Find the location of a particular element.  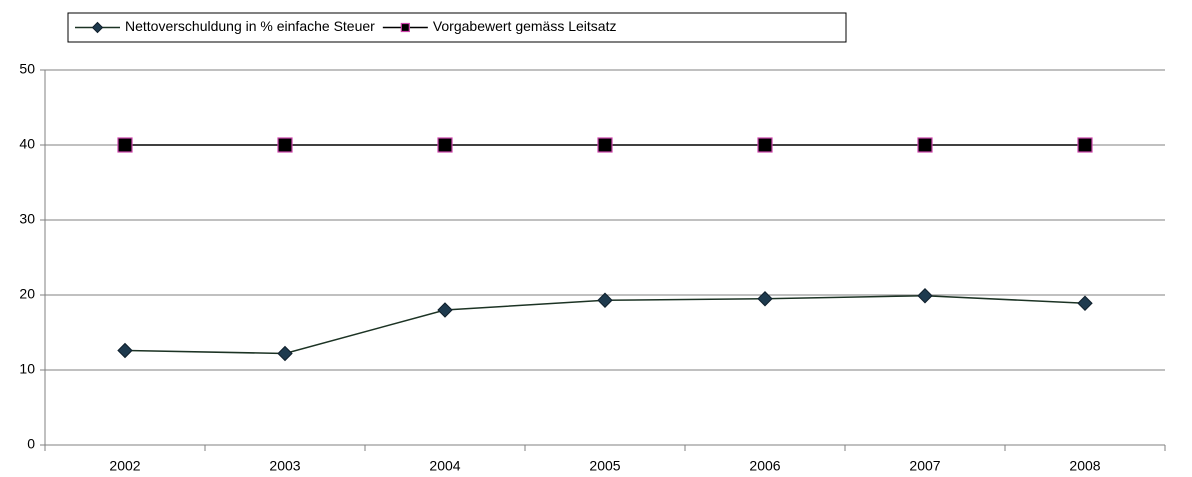

x-tick-label: 2006 is located at coordinates (764, 466).